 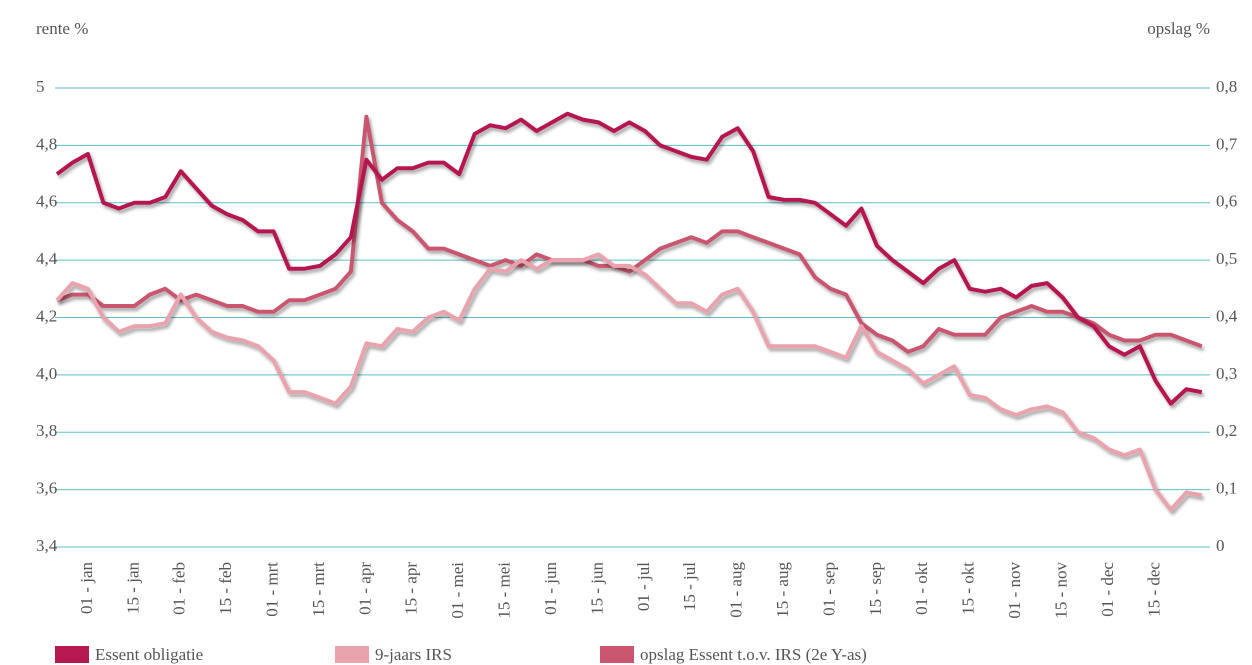 I want to click on y-tick-label: 3,8, so click(x=46, y=430).